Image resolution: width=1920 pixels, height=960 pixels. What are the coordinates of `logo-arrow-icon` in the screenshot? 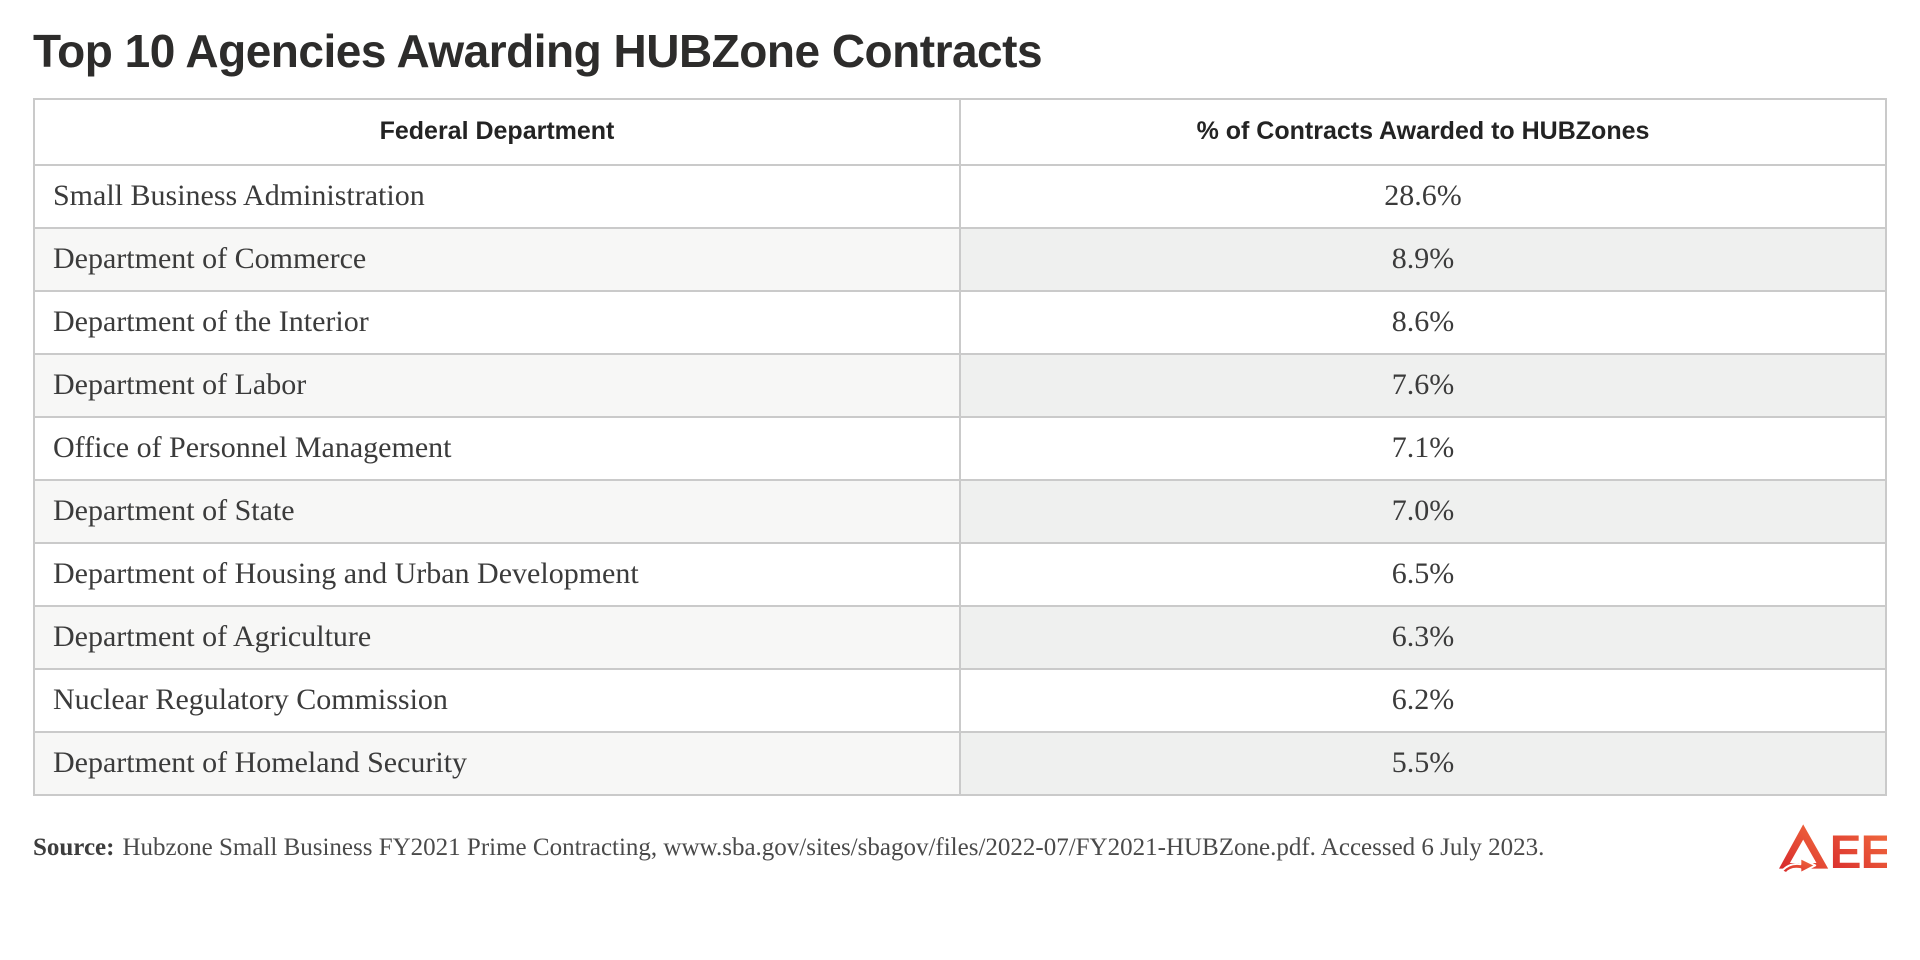 It's located at (1798, 865).